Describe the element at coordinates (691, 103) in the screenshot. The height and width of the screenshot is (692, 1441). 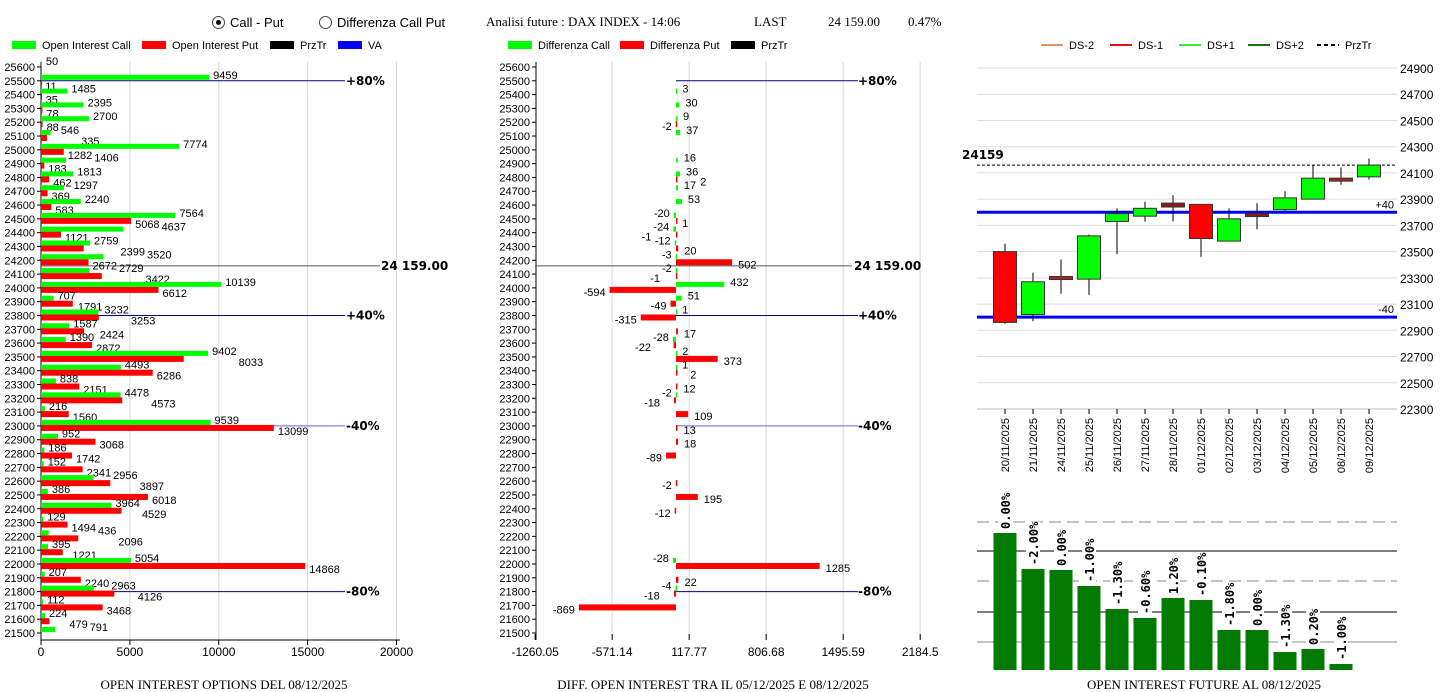
I see `diff-call-label: 30` at that location.